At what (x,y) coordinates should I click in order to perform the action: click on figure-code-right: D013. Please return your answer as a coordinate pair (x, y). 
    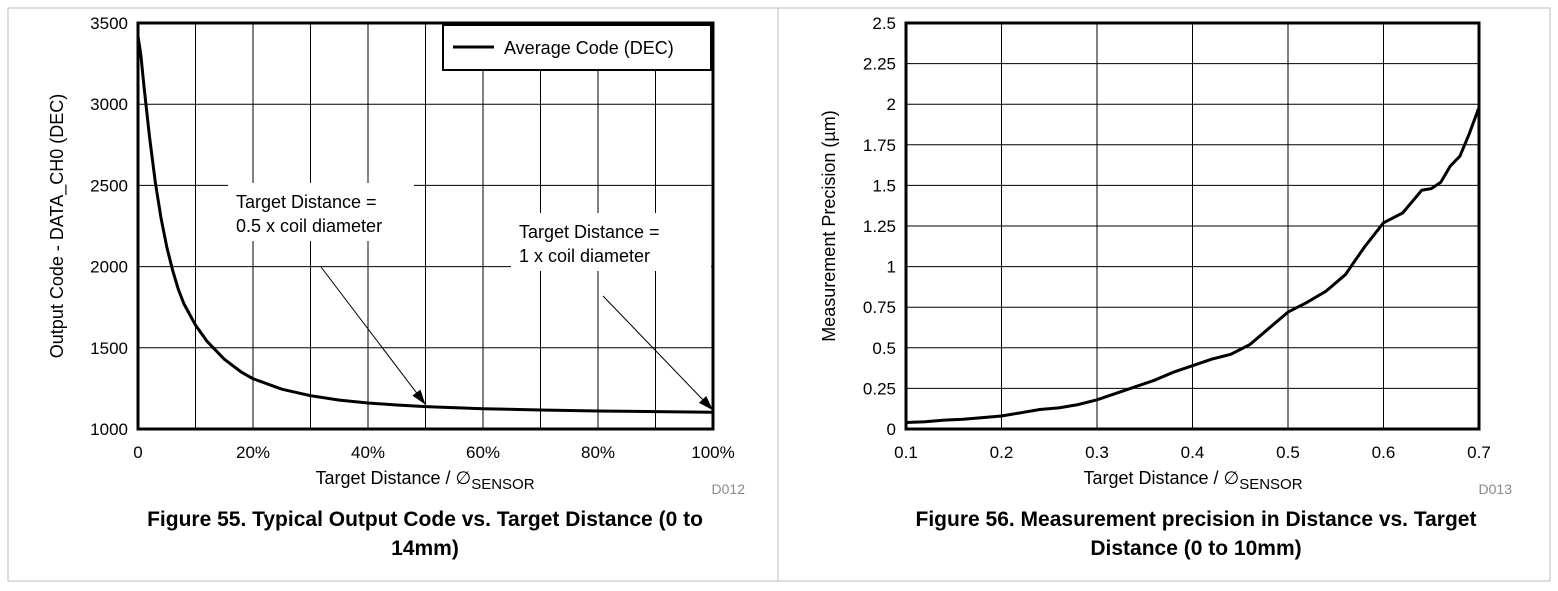
    Looking at the image, I should click on (1496, 489).